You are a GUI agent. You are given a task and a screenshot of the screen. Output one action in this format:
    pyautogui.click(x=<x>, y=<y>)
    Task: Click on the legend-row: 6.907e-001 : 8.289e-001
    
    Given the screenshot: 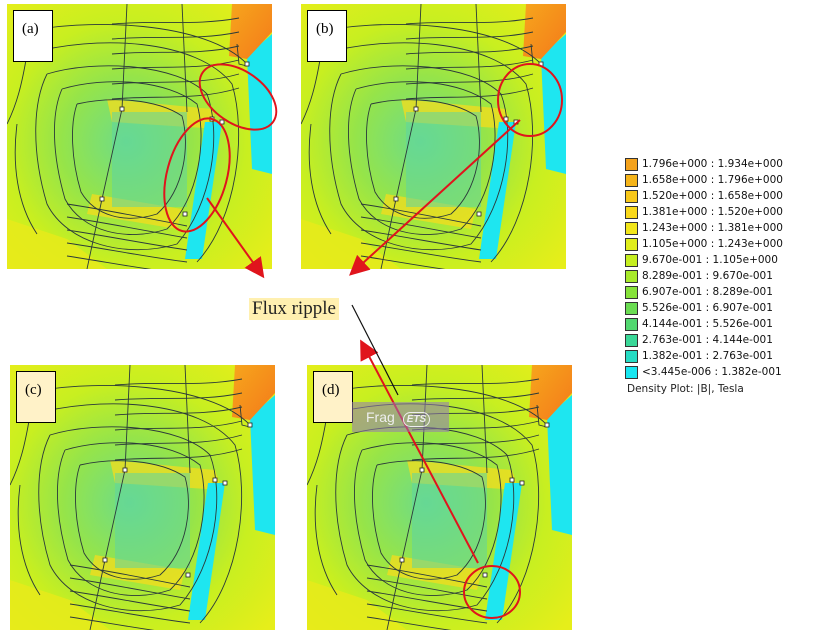 What is the action you would take?
    pyautogui.click(x=723, y=292)
    